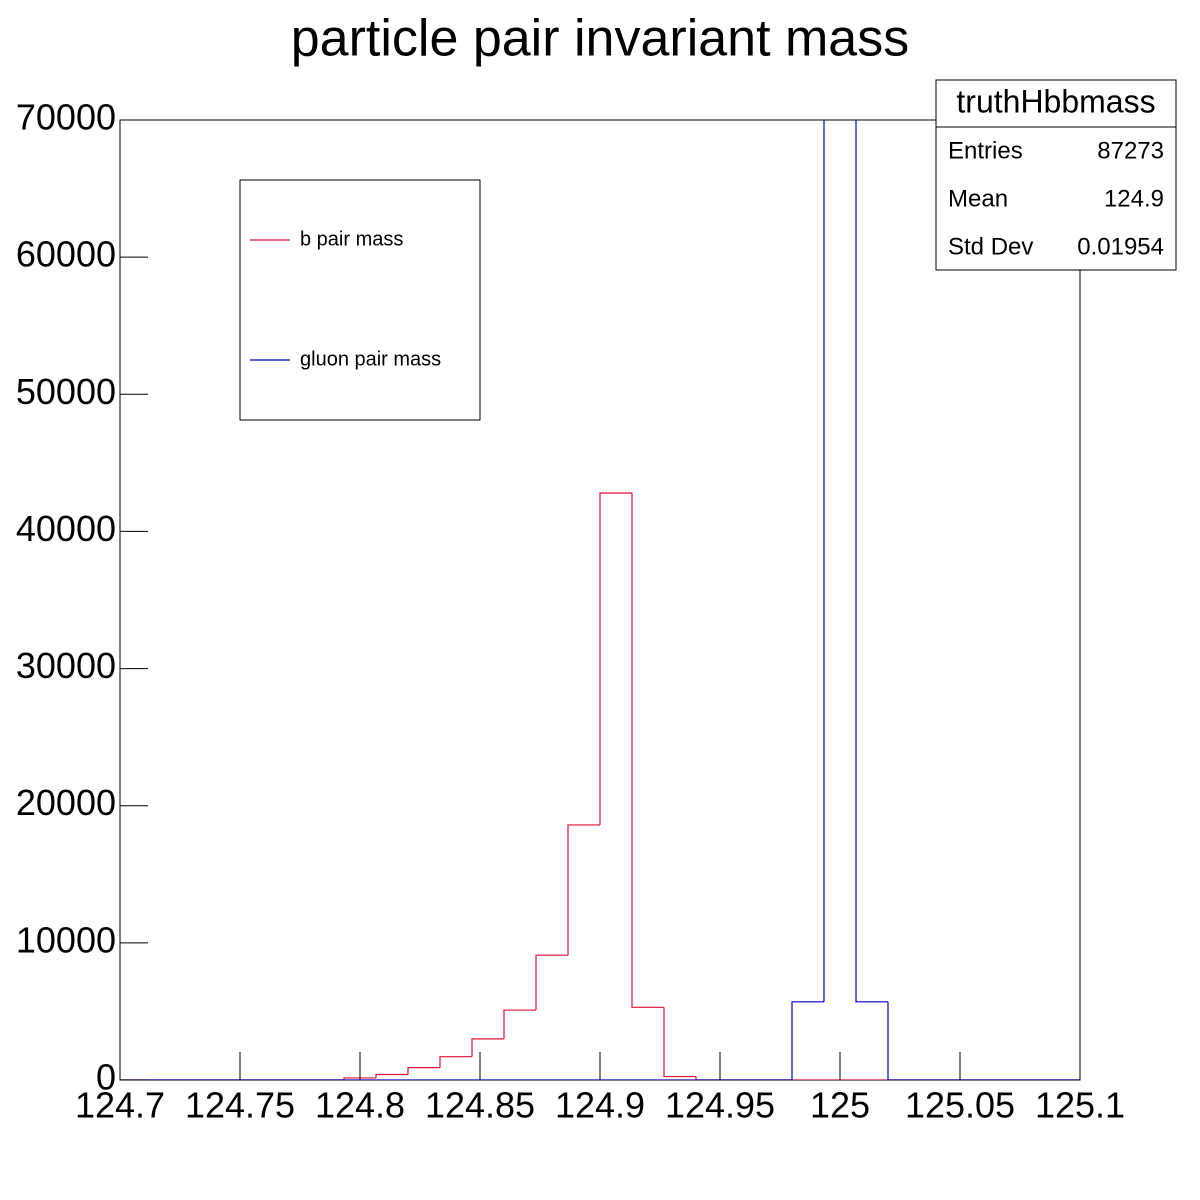 The image size is (1200, 1200). What do you see at coordinates (66, 117) in the screenshot?
I see `y-tick-label: 70000` at bounding box center [66, 117].